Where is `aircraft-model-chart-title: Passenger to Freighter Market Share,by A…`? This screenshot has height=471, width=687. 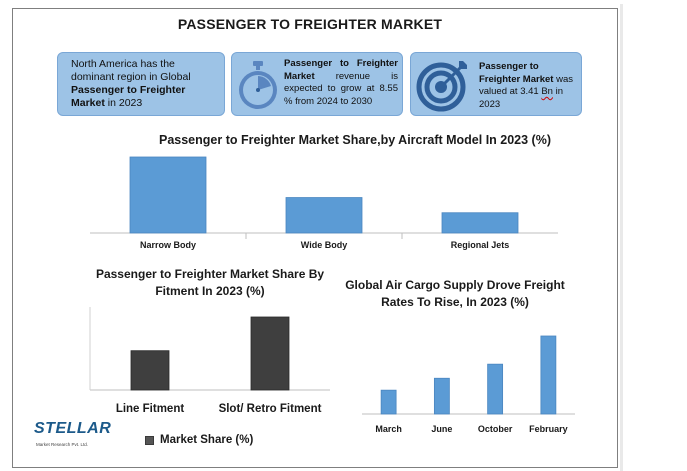 aircraft-model-chart-title: Passenger to Freighter Market Share,by A… is located at coordinates (355, 140).